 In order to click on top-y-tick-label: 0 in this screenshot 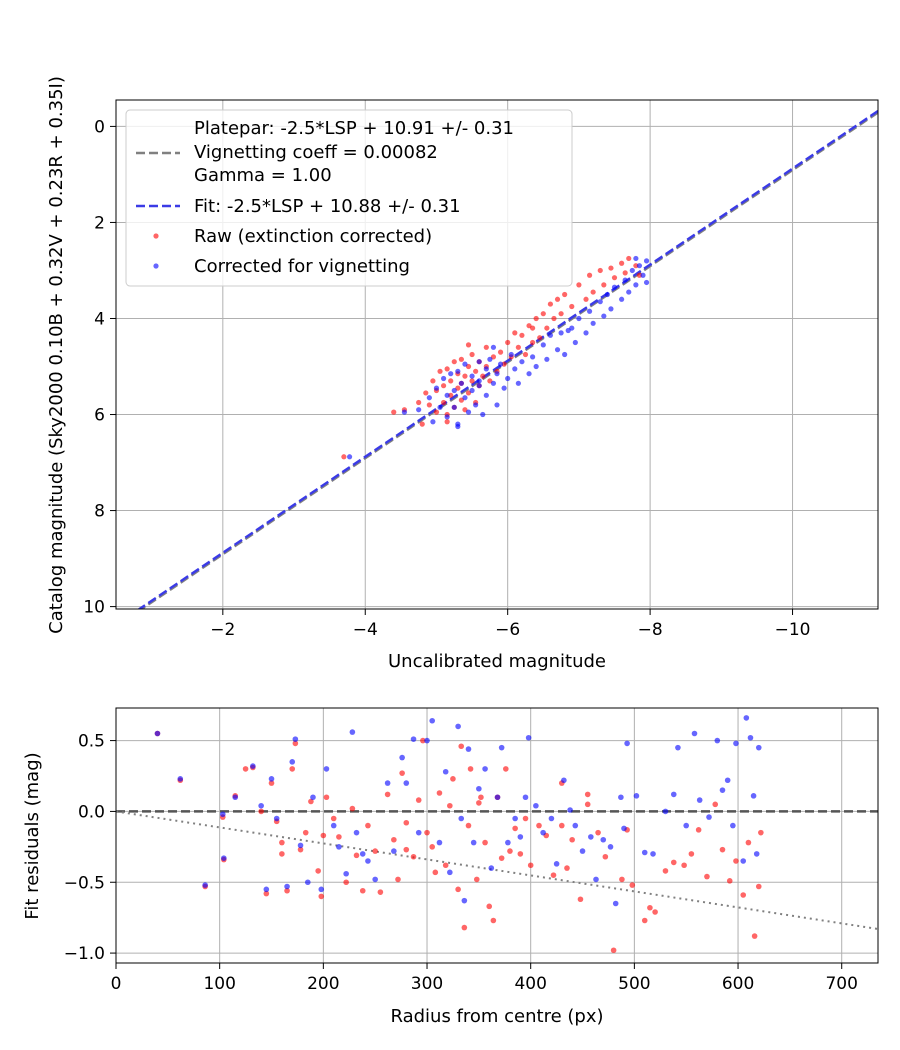, I will do `click(99, 127)`.